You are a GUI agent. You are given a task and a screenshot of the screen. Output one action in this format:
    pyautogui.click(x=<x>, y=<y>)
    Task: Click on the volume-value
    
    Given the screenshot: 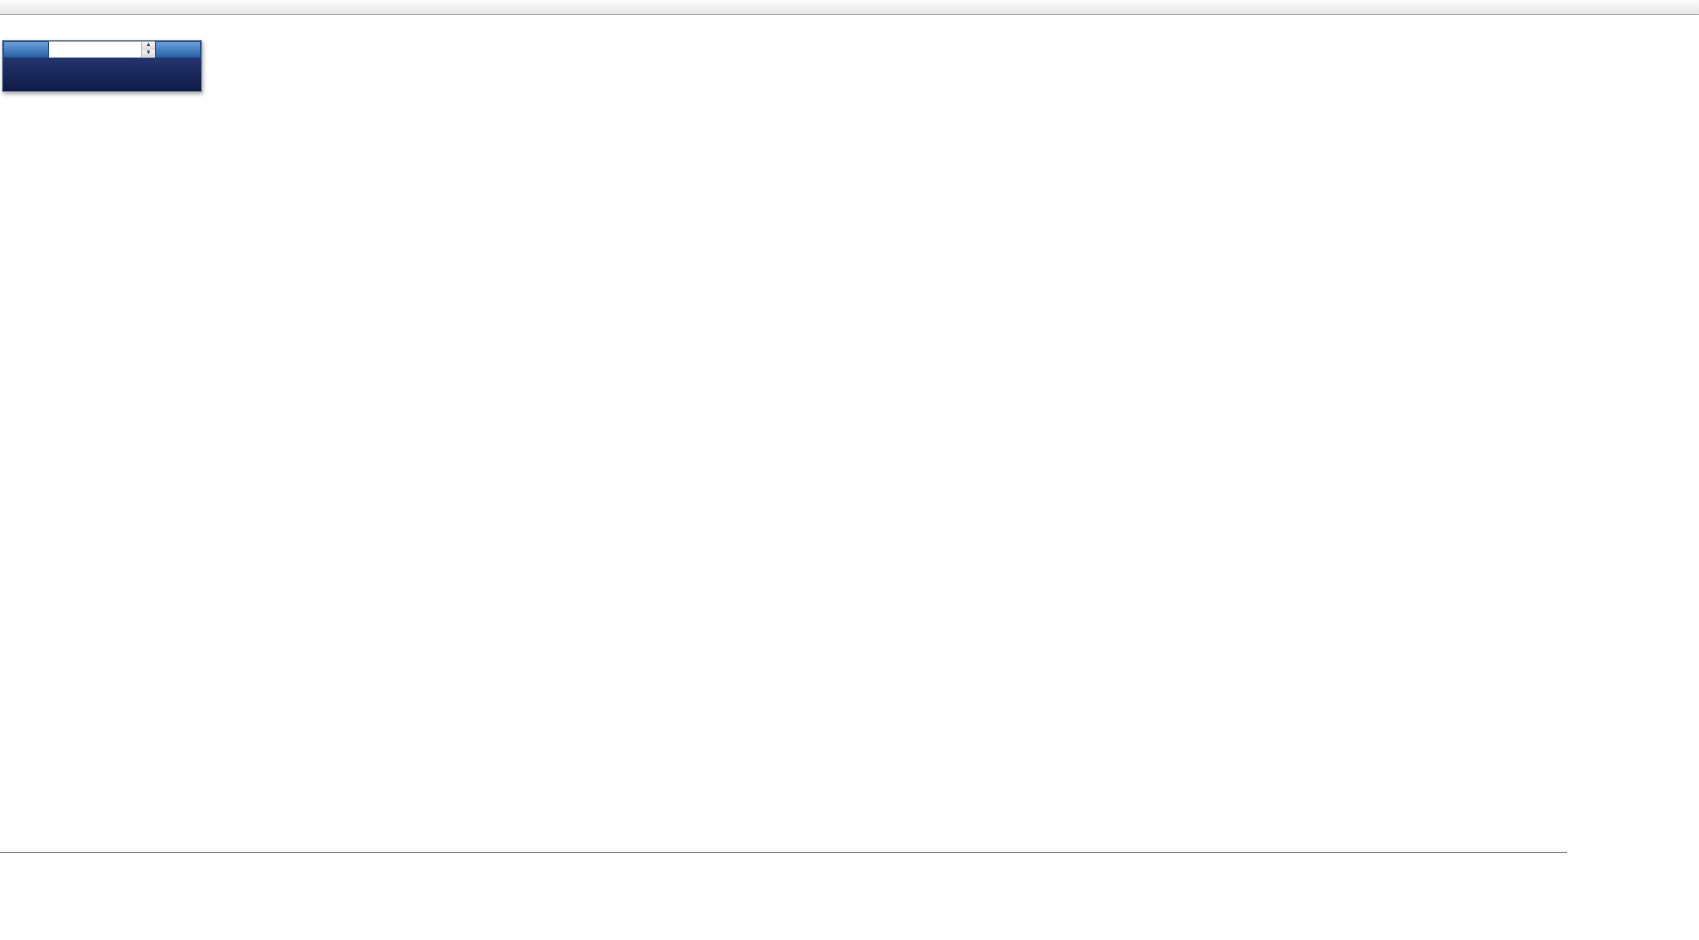 What is the action you would take?
    pyautogui.click(x=95, y=49)
    